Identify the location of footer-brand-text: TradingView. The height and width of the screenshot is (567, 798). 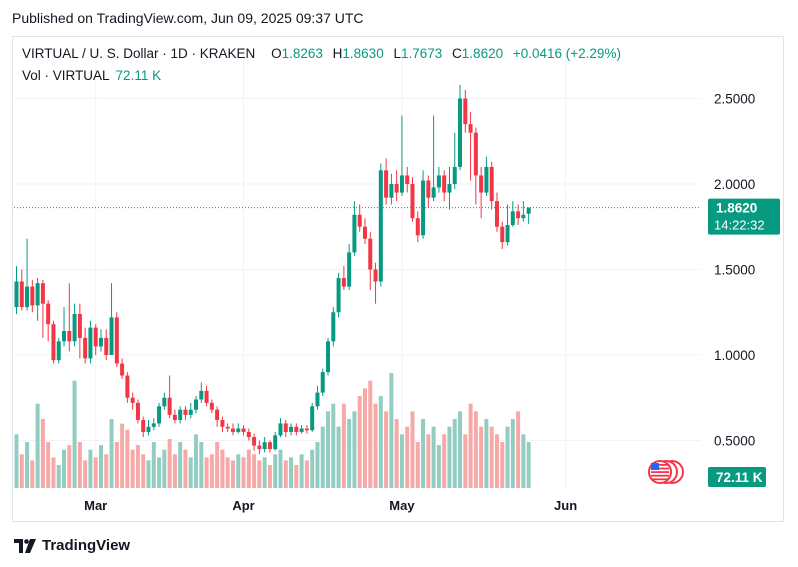
(86, 545).